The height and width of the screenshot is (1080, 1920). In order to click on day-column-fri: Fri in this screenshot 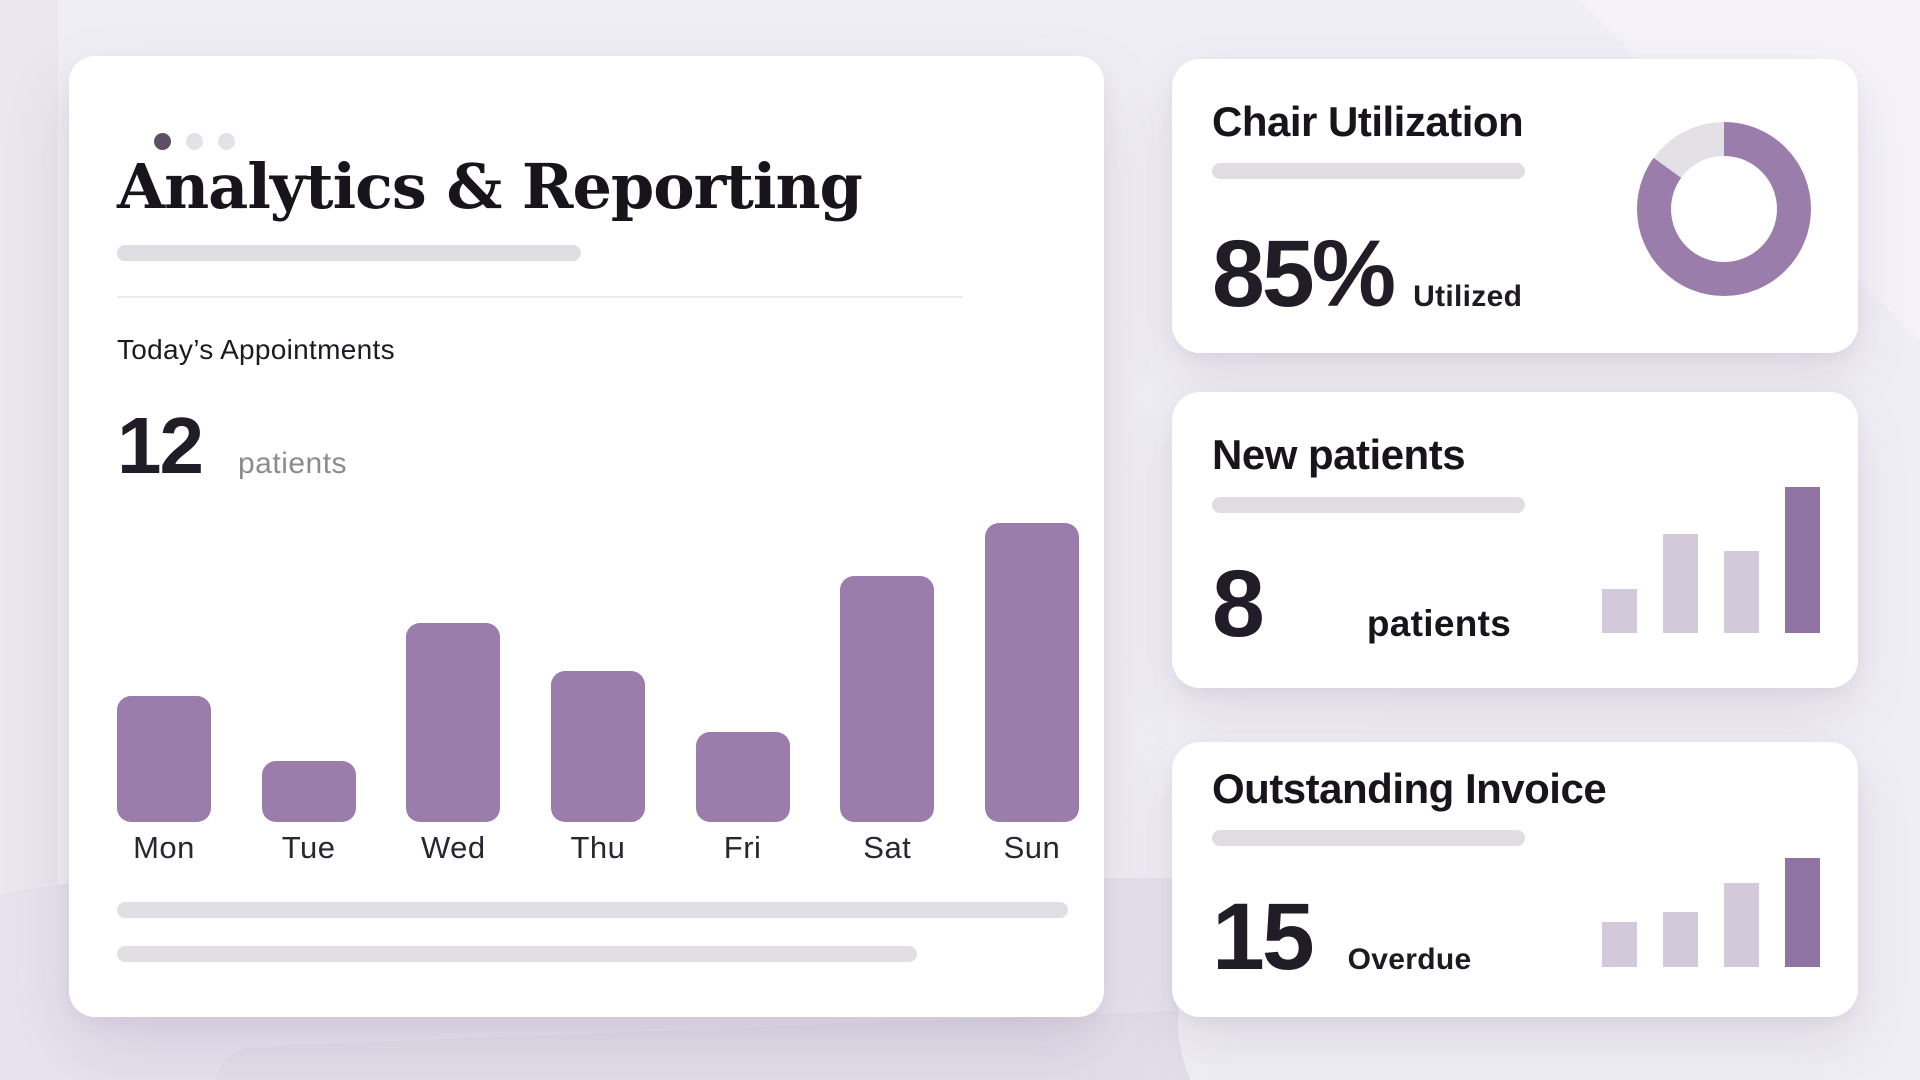, I will do `click(742, 695)`.